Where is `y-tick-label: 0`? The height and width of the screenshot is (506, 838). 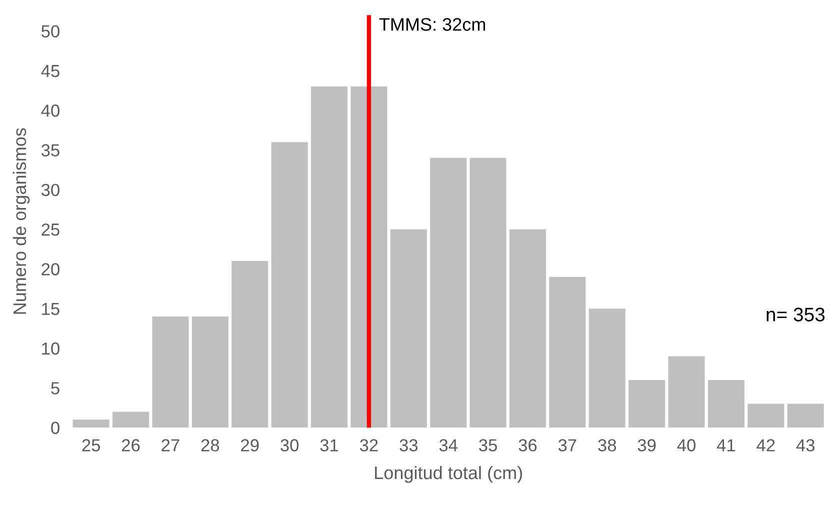 y-tick-label: 0 is located at coordinates (55, 428).